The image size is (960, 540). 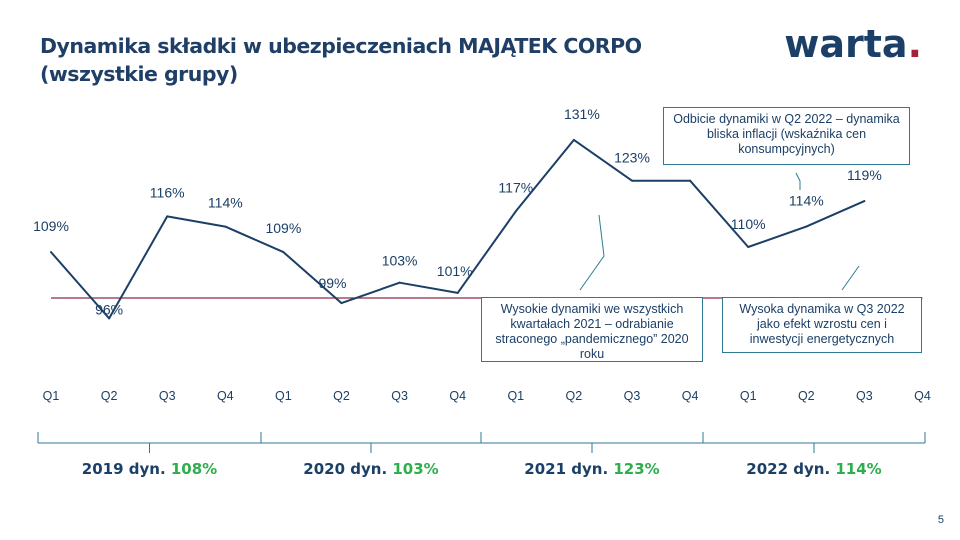 What do you see at coordinates (790, 469) in the screenshot?
I see `year-summary-year: 2022 dyn.` at bounding box center [790, 469].